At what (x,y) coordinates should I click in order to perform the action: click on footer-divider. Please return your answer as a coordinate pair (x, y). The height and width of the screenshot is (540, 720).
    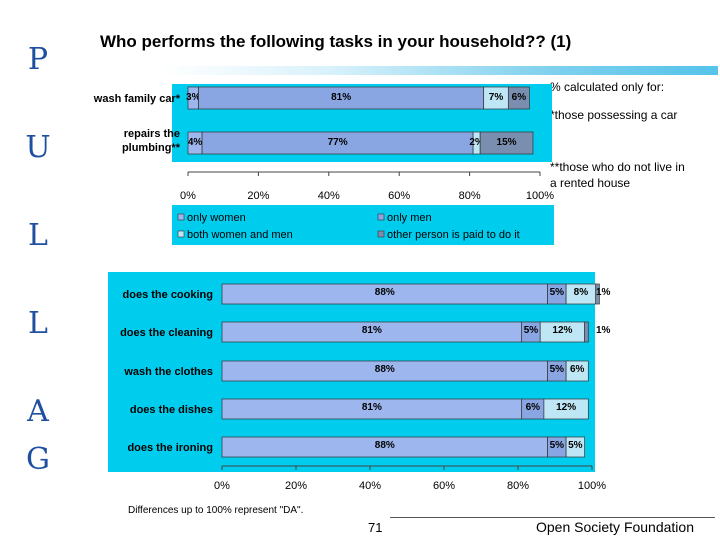
    Looking at the image, I should click on (552, 517).